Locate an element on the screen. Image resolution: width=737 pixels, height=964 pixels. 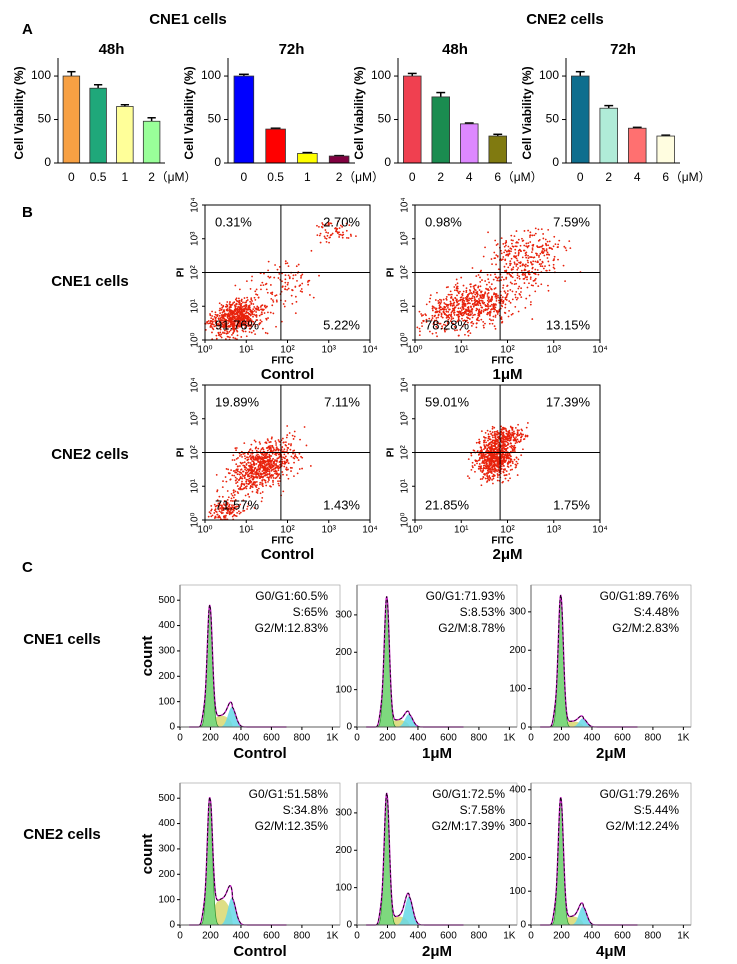
phase-percent: G0/G1:60.5% is located at coordinates (291, 596).